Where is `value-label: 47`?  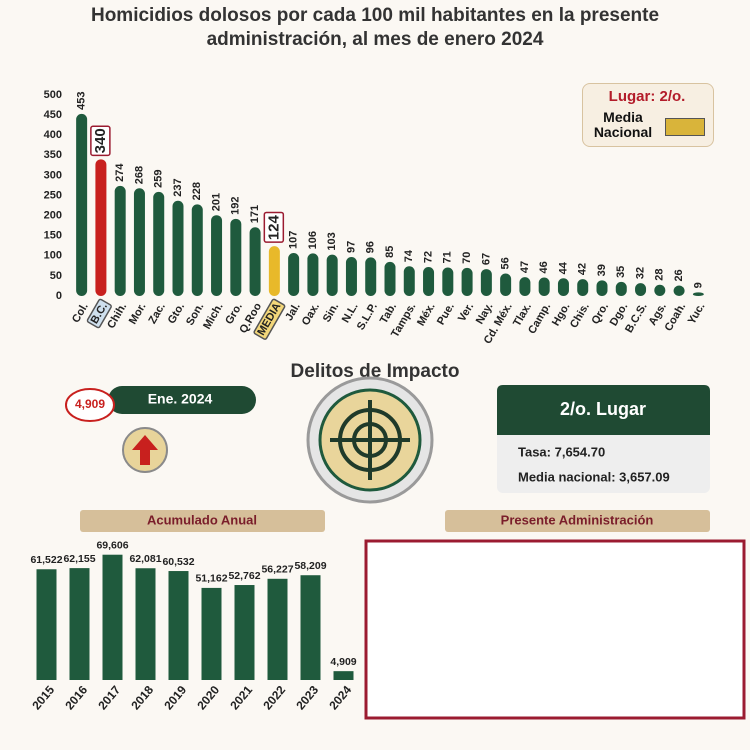 value-label: 47 is located at coordinates (525, 267).